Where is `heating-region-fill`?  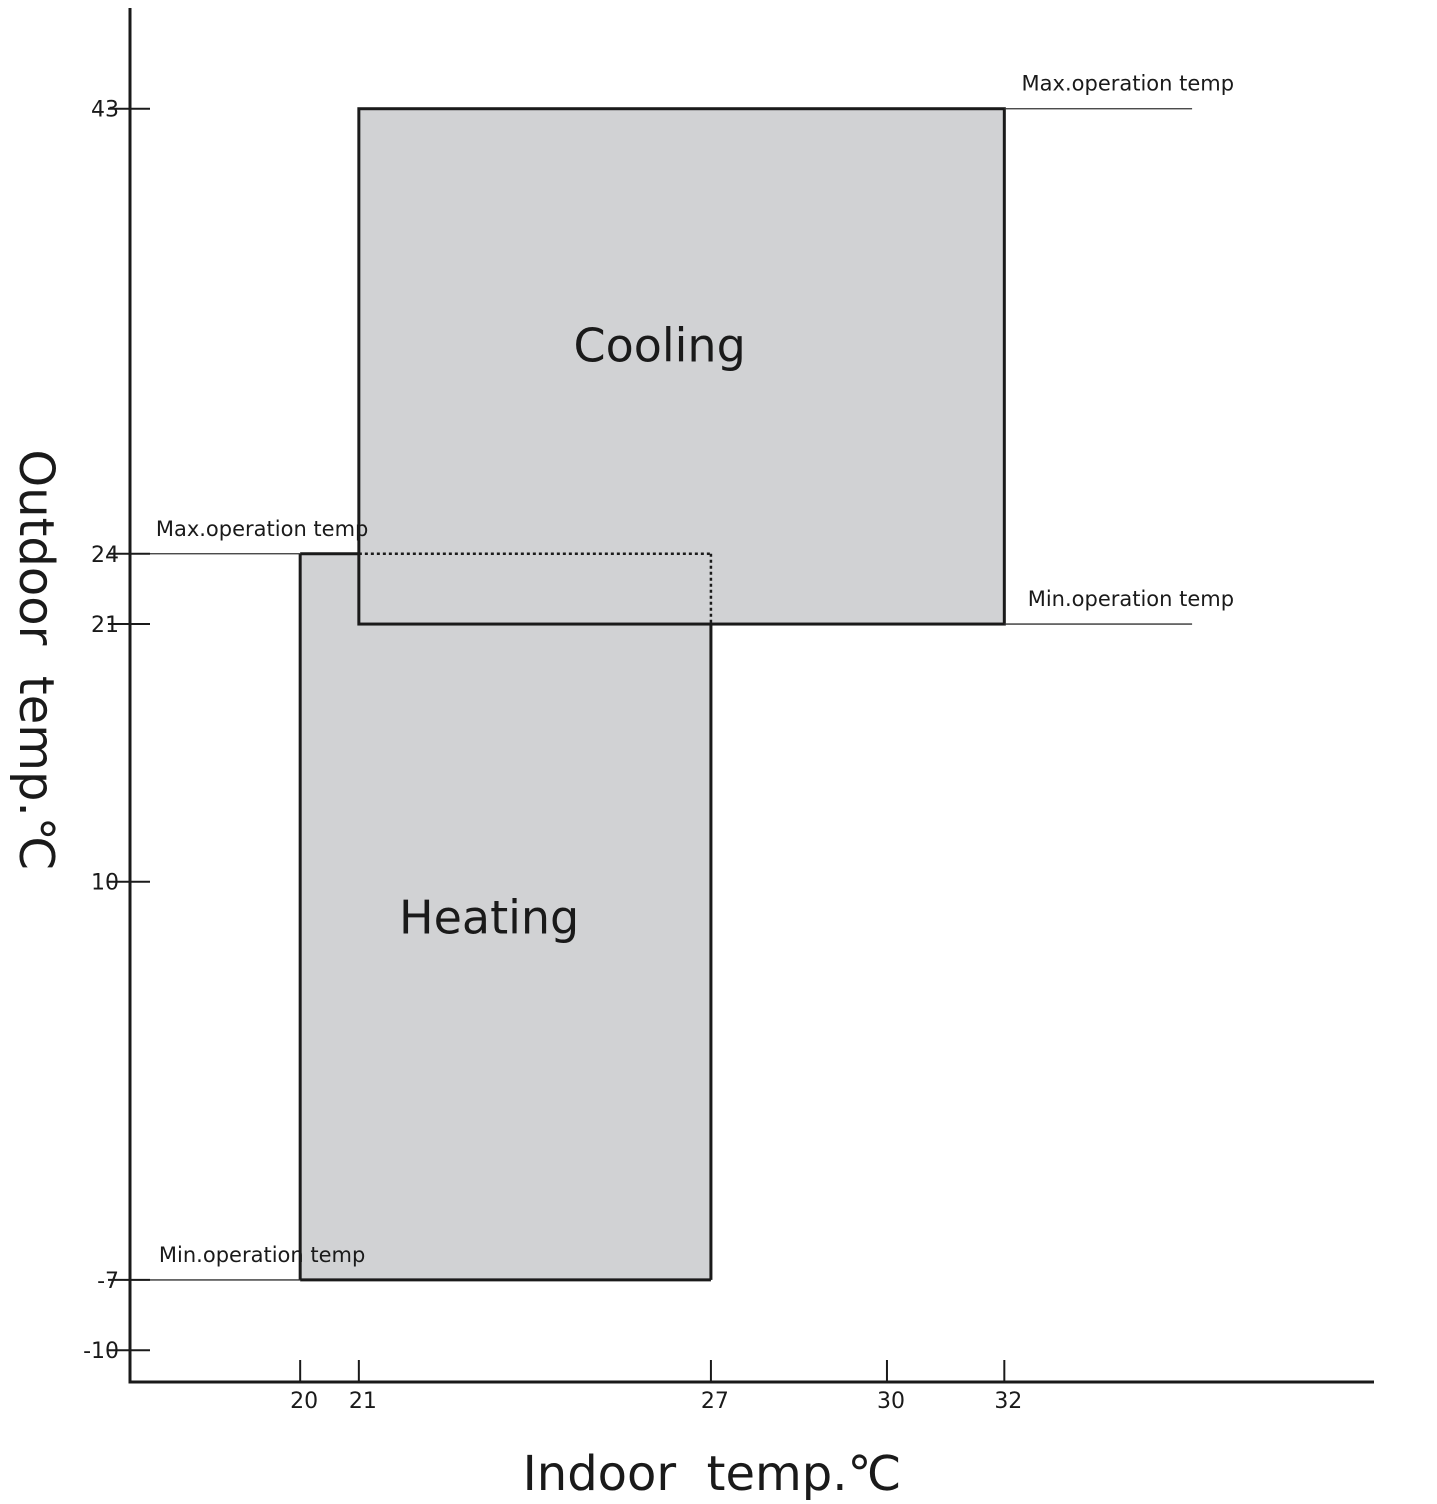
heating-region-fill is located at coordinates (505, 916).